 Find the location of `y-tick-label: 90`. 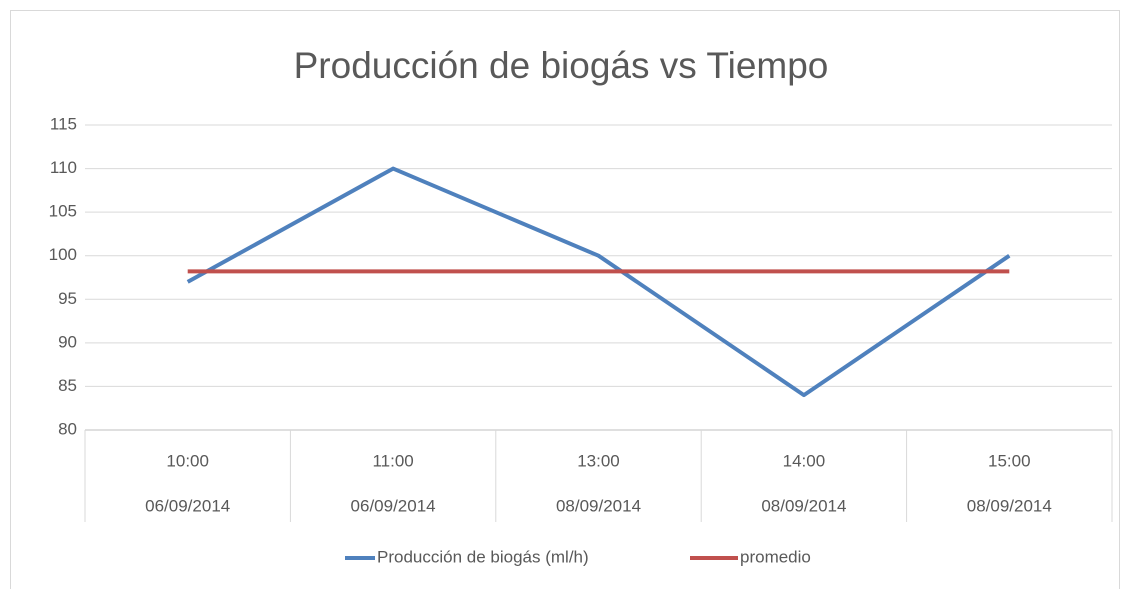

y-tick-label: 90 is located at coordinates (67, 341).